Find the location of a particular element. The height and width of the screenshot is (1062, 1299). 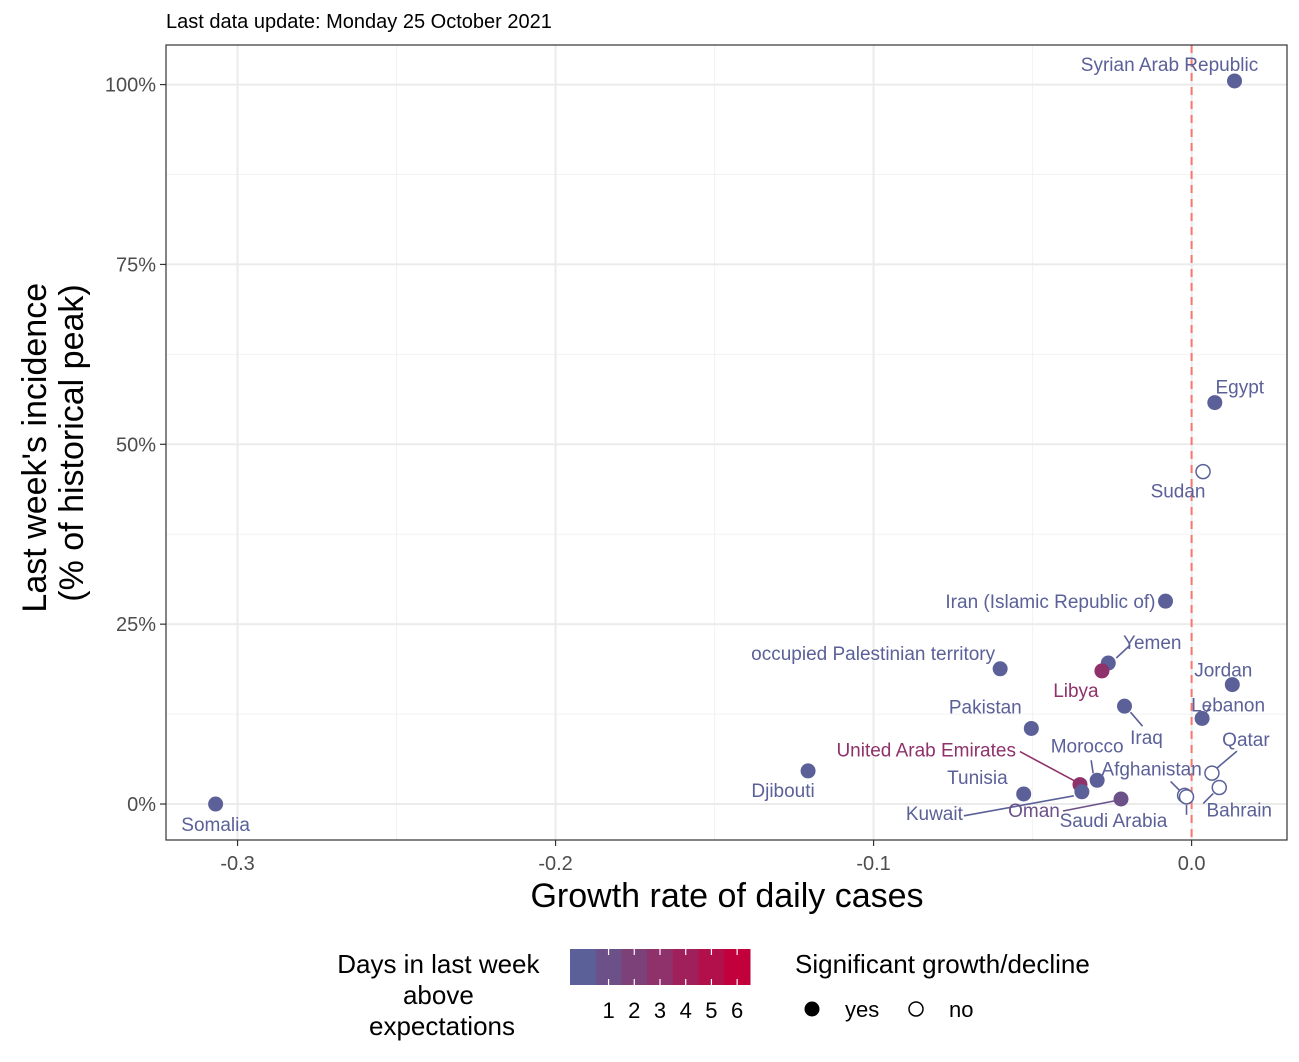

shape-legend-title: Significant growth/decline is located at coordinates (942, 964).